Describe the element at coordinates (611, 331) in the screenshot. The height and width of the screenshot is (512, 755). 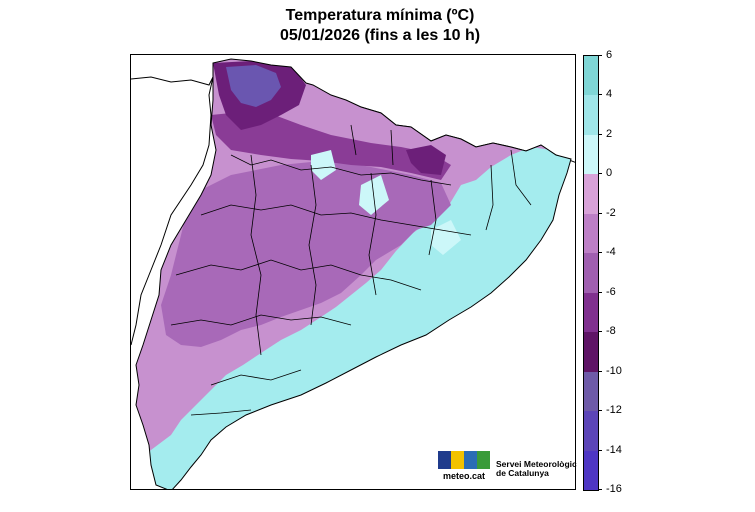
I see `legend-tick-label: -8` at that location.